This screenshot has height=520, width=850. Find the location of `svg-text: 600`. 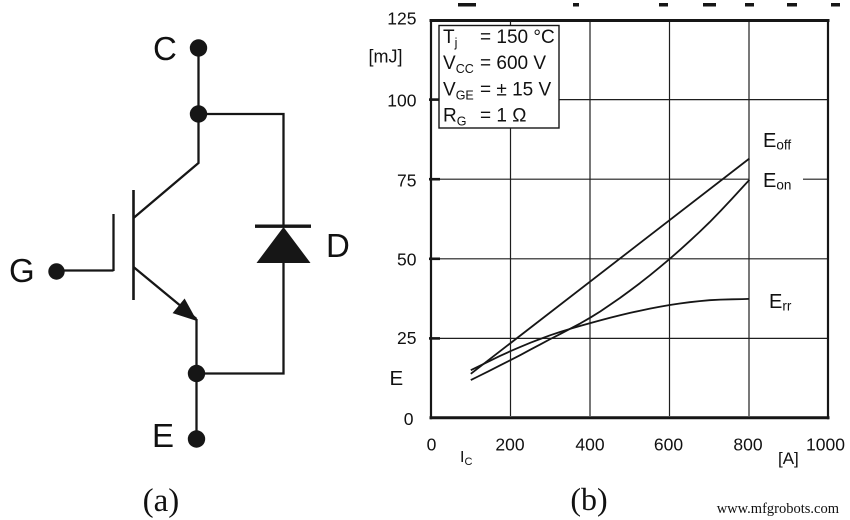

svg-text: 600 is located at coordinates (668, 445).